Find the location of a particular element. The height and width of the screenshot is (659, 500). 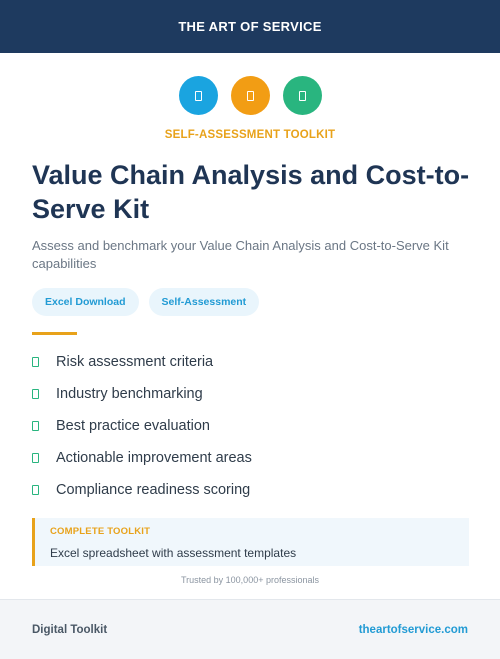

kicker-label: SELF-ASSESSMENT TOOLKIT is located at coordinates (250, 135).